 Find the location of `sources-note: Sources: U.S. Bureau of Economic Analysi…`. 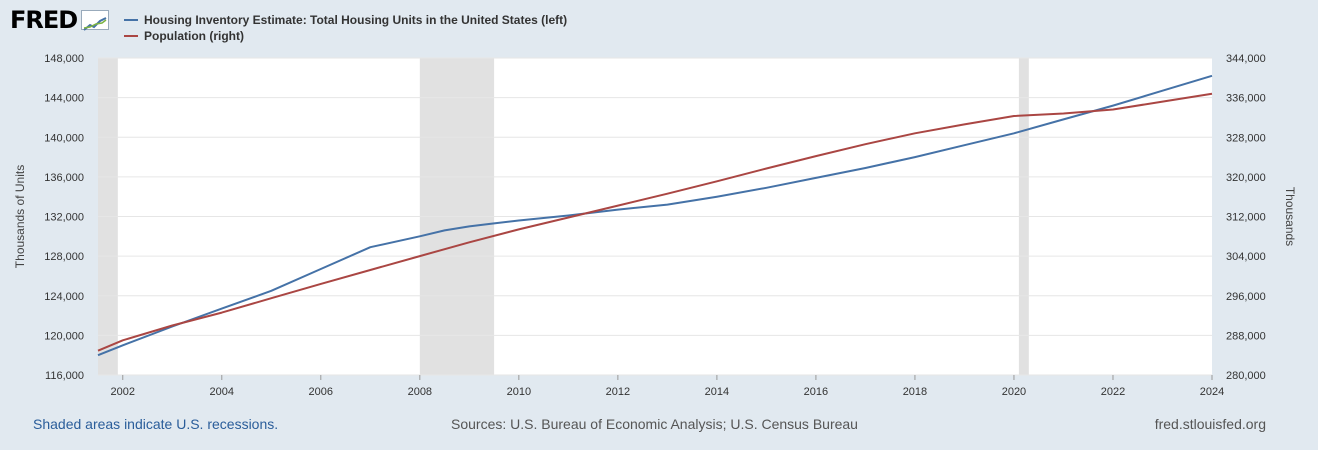

sources-note: Sources: U.S. Bureau of Economic Analysi… is located at coordinates (654, 424).